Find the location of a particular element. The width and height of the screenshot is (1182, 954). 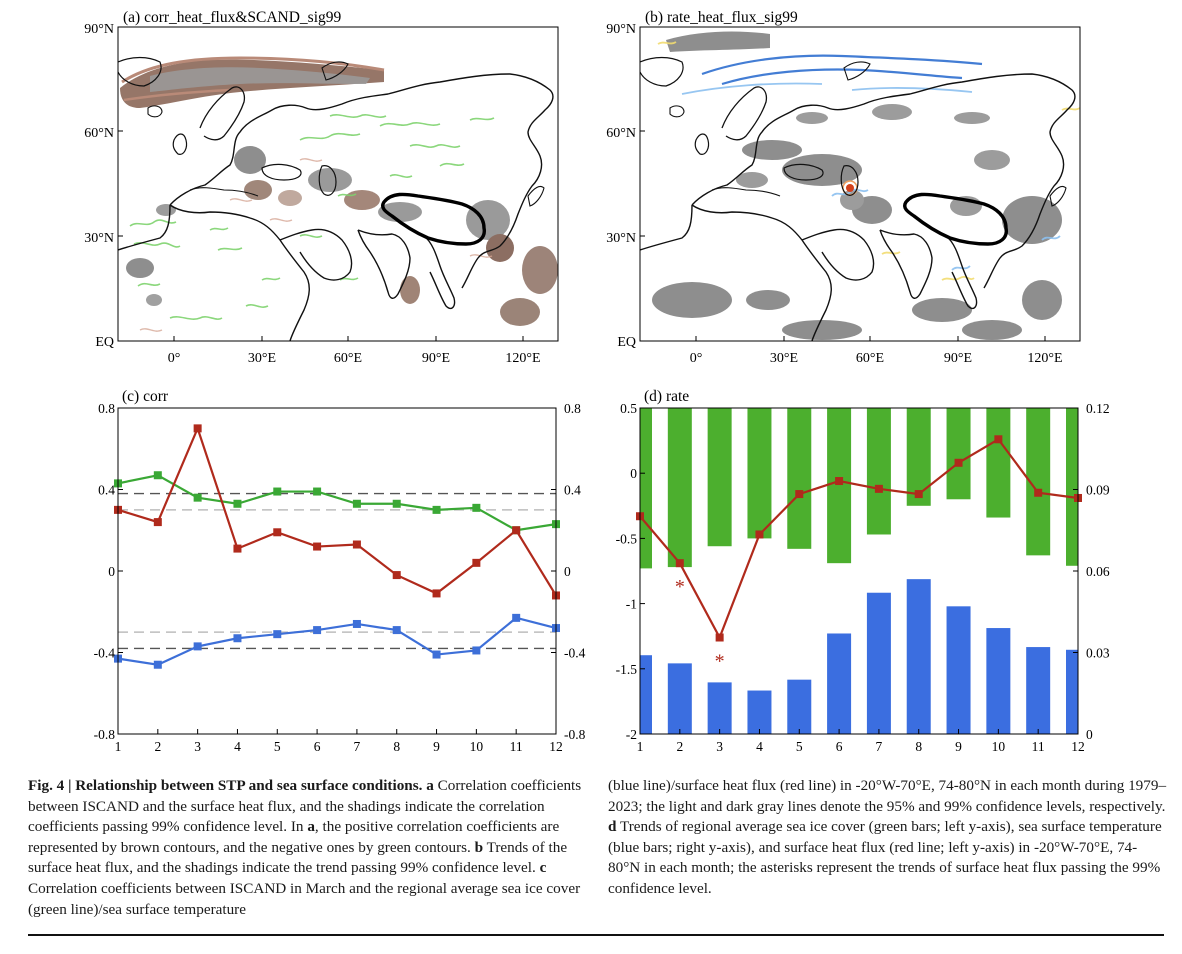

y-tick-label-right: 0.12 is located at coordinates (1098, 408).